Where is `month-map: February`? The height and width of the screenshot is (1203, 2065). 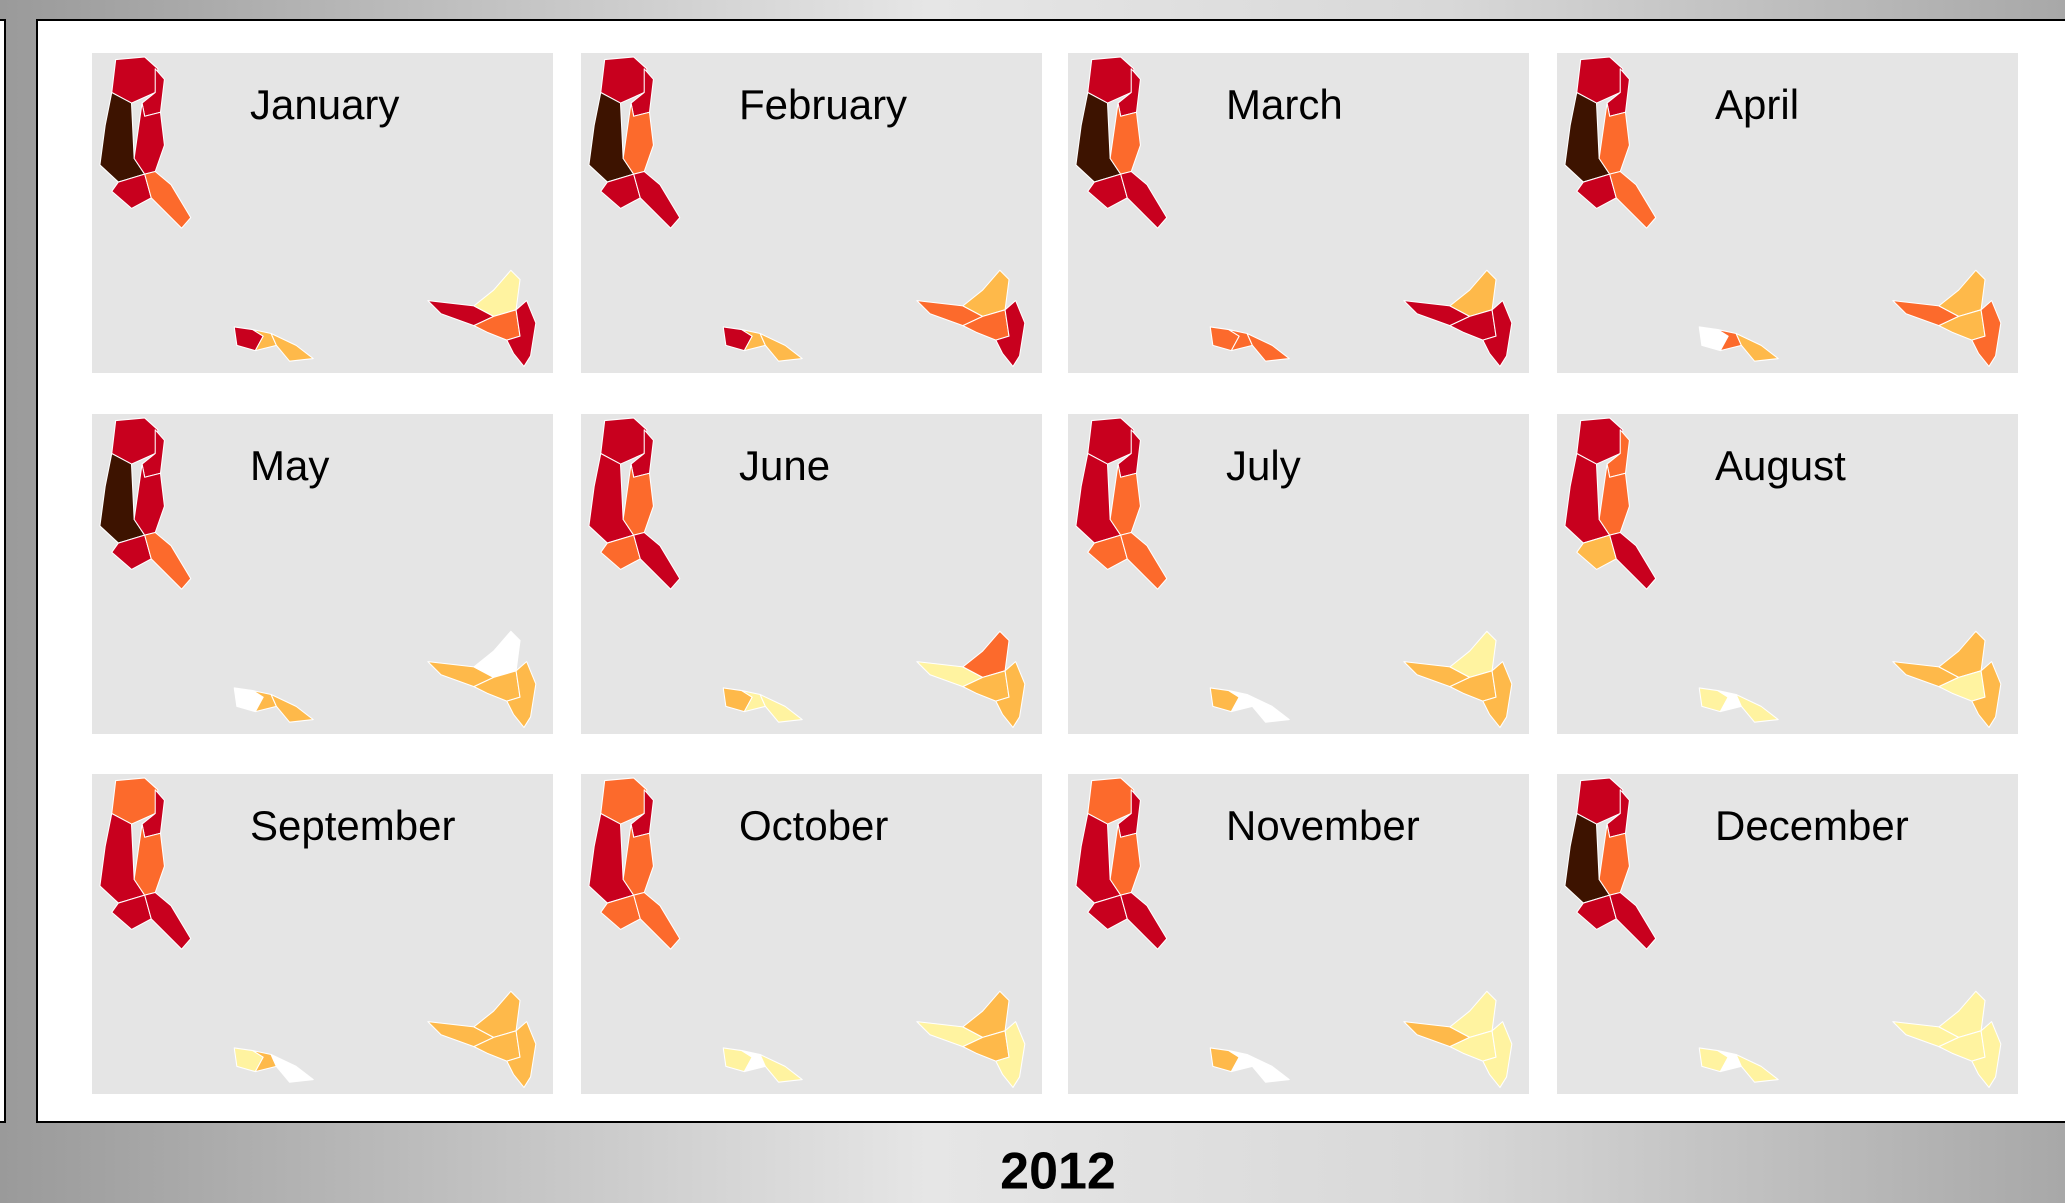
month-map: February is located at coordinates (811, 213).